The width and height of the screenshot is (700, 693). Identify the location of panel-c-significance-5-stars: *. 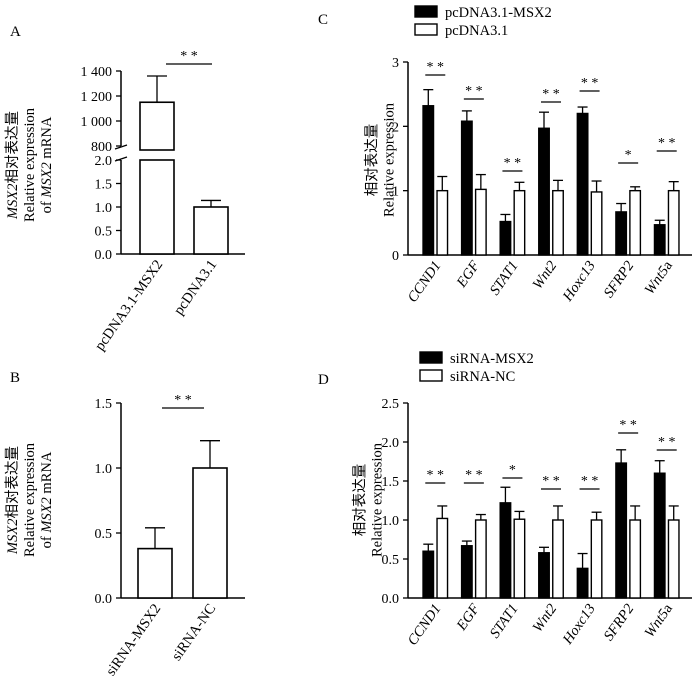
(628, 155).